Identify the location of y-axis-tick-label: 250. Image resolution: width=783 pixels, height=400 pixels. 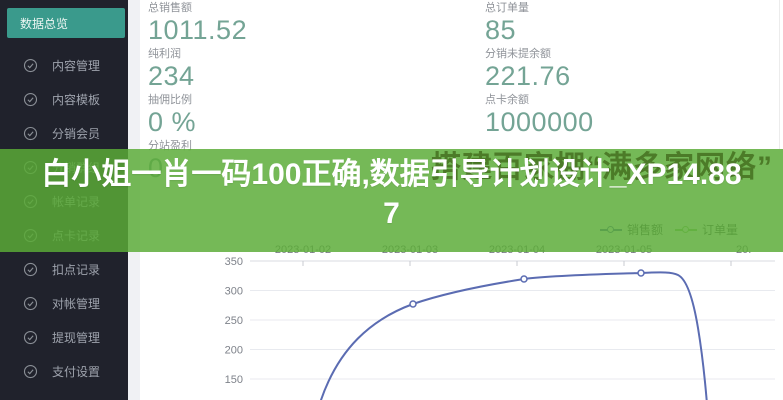
(234, 321).